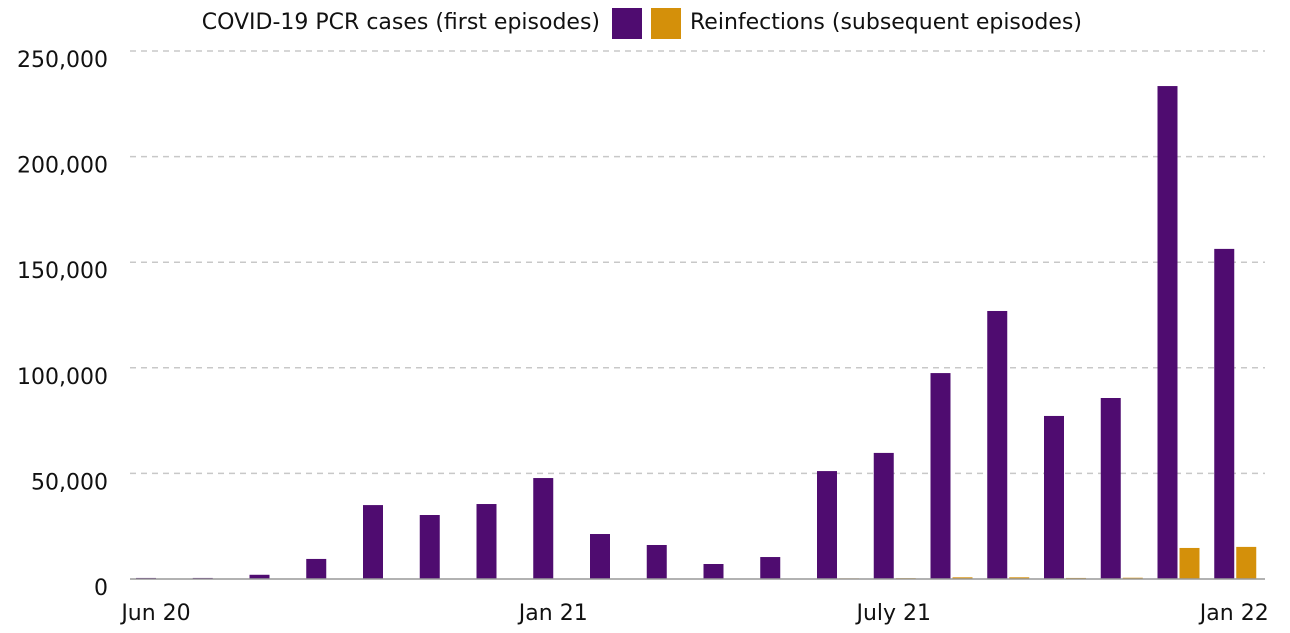 This screenshot has height=633, width=1290. What do you see at coordinates (62, 60) in the screenshot?
I see `y-tick-label: 250,000` at bounding box center [62, 60].